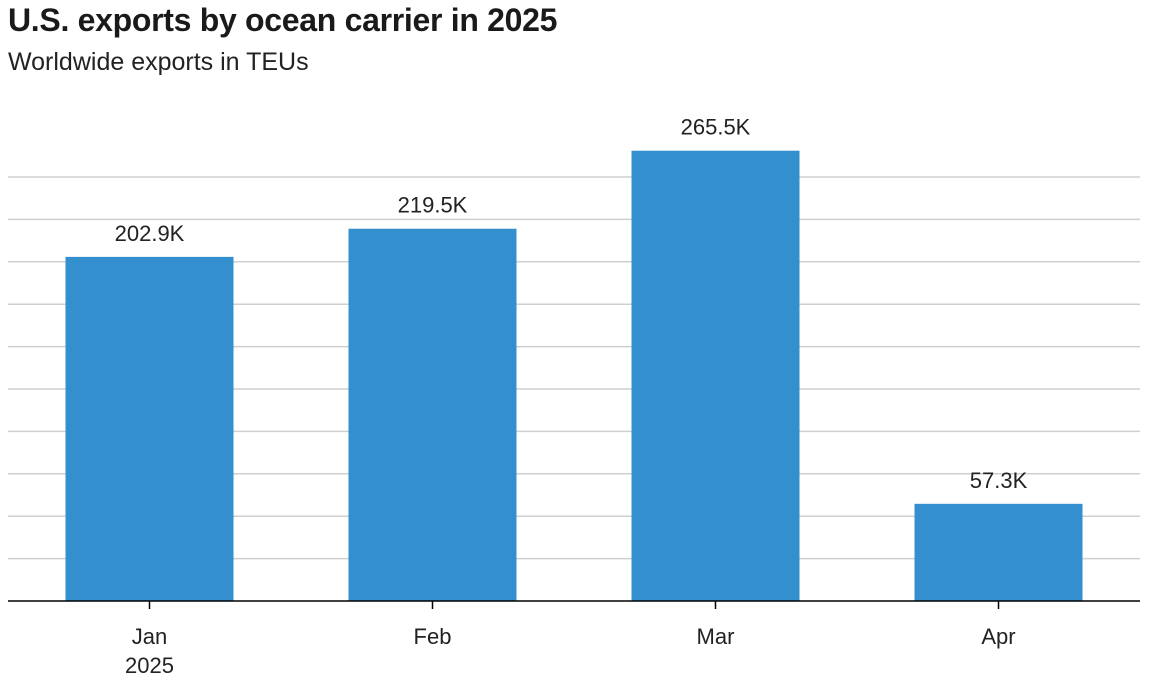 This screenshot has height=683, width=1160. I want to click on bar-value-label: 57.3K, so click(999, 480).